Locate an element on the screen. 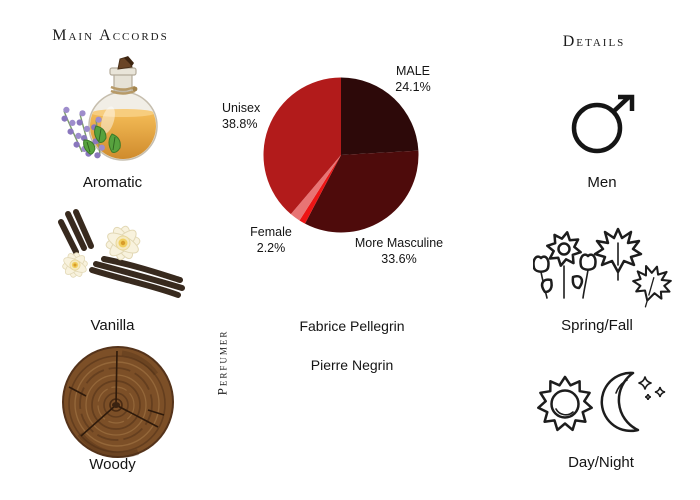 Image resolution: width=700 pixels, height=500 pixels. spring-fall-icon is located at coordinates (603, 270).